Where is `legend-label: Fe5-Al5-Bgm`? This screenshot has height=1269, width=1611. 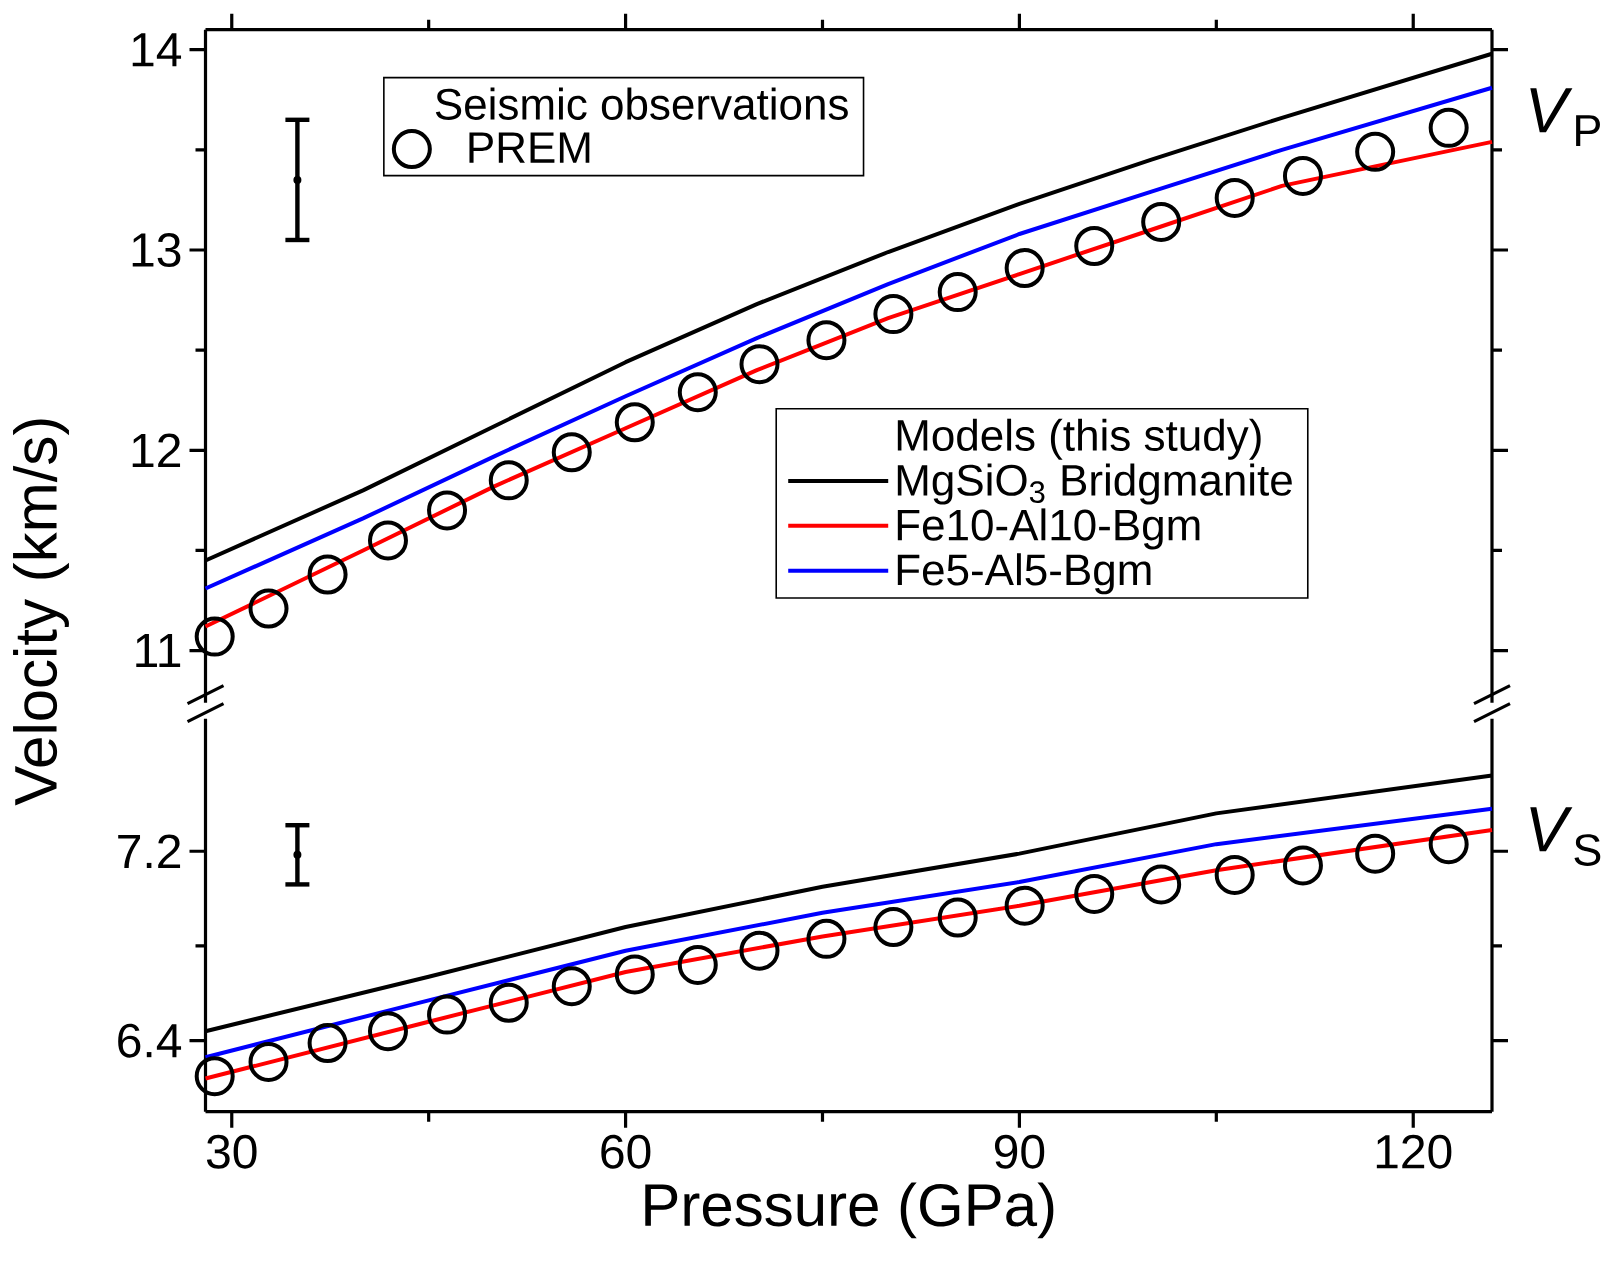 legend-label: Fe5-Al5-Bgm is located at coordinates (1024, 574).